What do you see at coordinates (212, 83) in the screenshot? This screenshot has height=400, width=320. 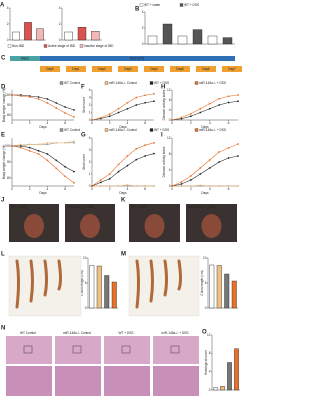 I see `legend-label: miR-146a-/- + DSS` at bounding box center [212, 83].